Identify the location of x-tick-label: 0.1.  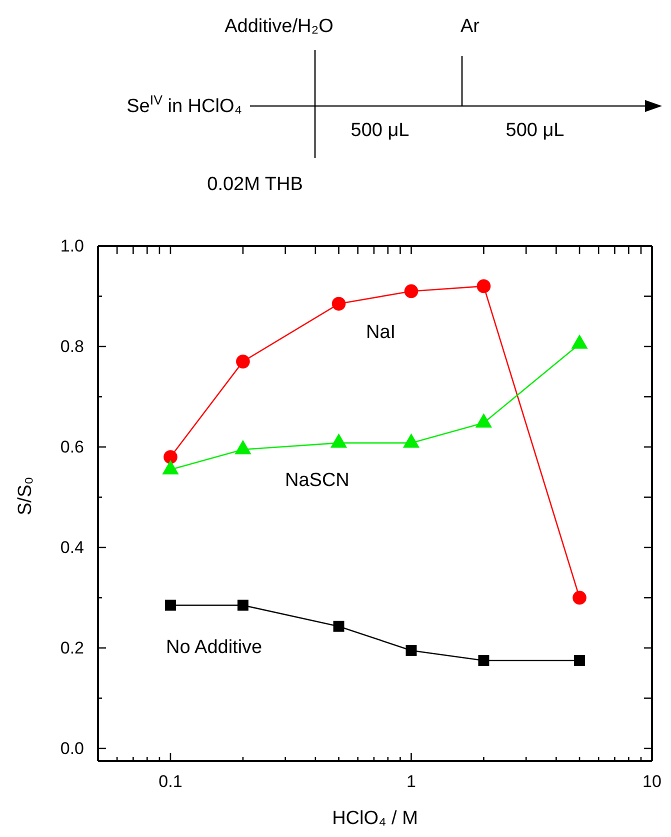
(170, 782).